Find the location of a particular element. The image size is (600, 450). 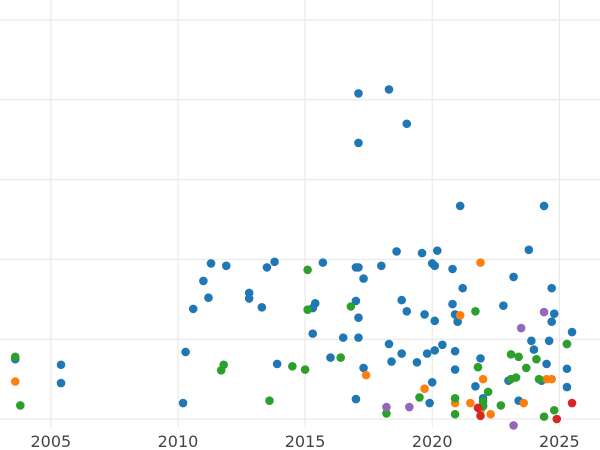

x-axis-ticks: 2005 2010 2015 2020 2025 is located at coordinates (304, 441).